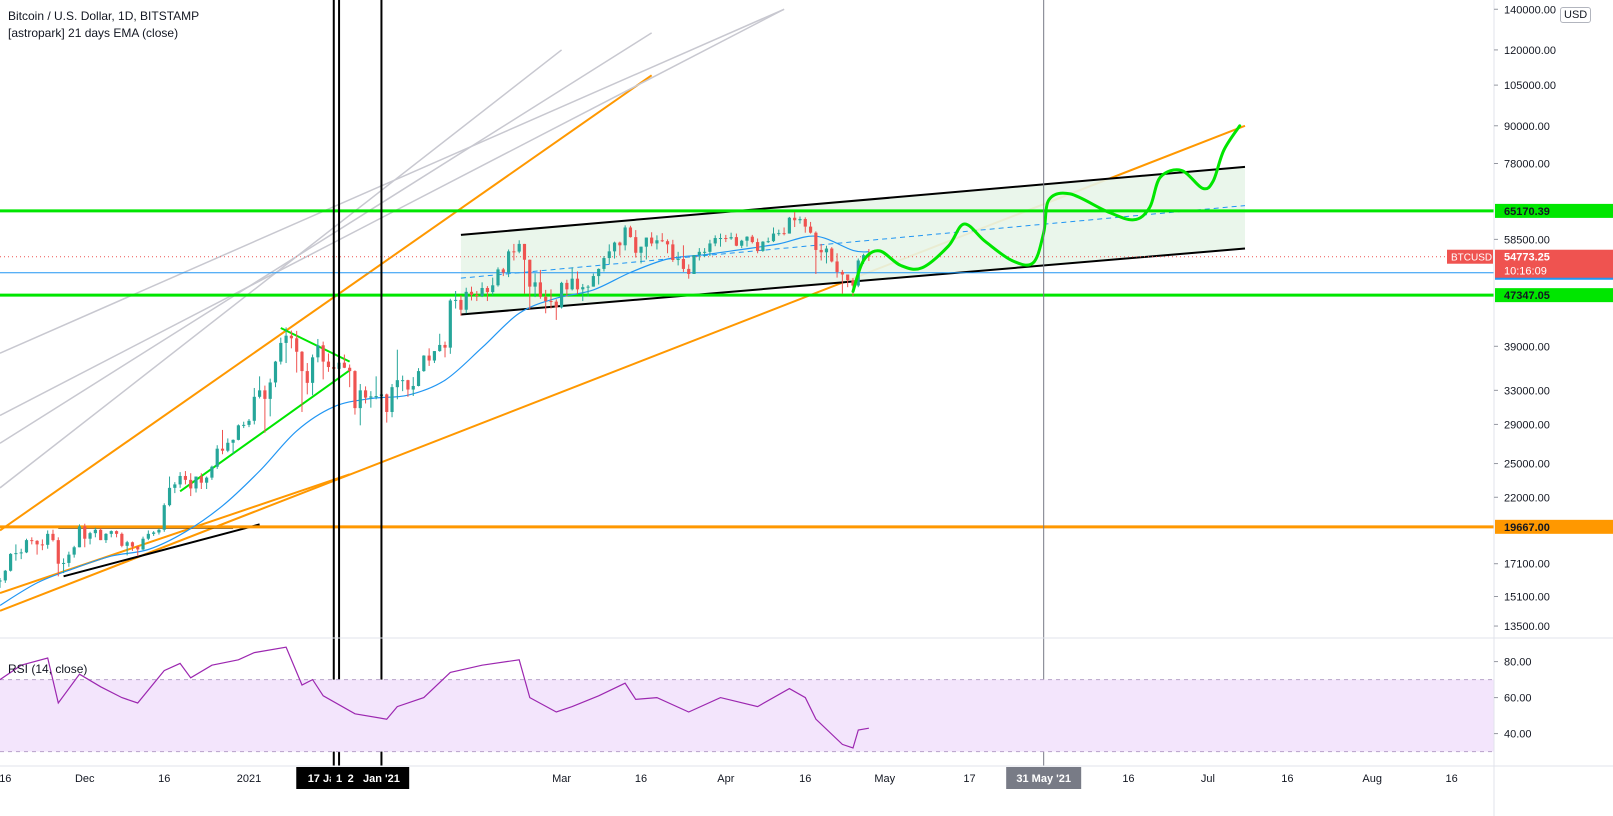 The image size is (1613, 816). Describe the element at coordinates (747, 715) in the screenshot. I see `rsi-band` at that location.